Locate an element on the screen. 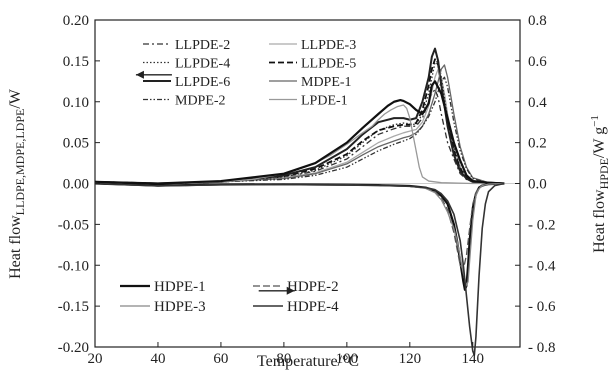  legend-entry-mdpe-1: MDPE-1 is located at coordinates (310, 82).